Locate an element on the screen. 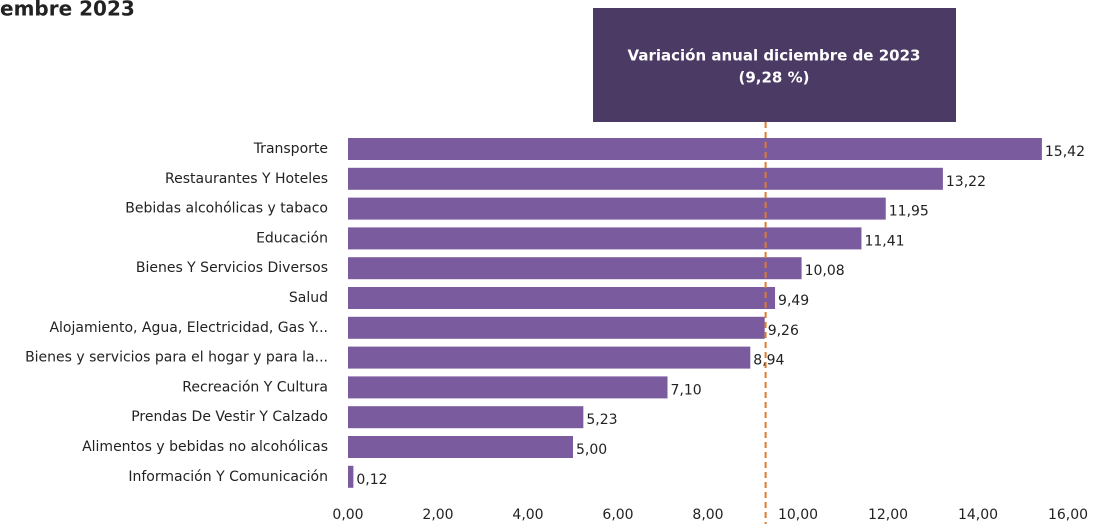 The height and width of the screenshot is (524, 1094). data-label: 0,12 is located at coordinates (371, 480).